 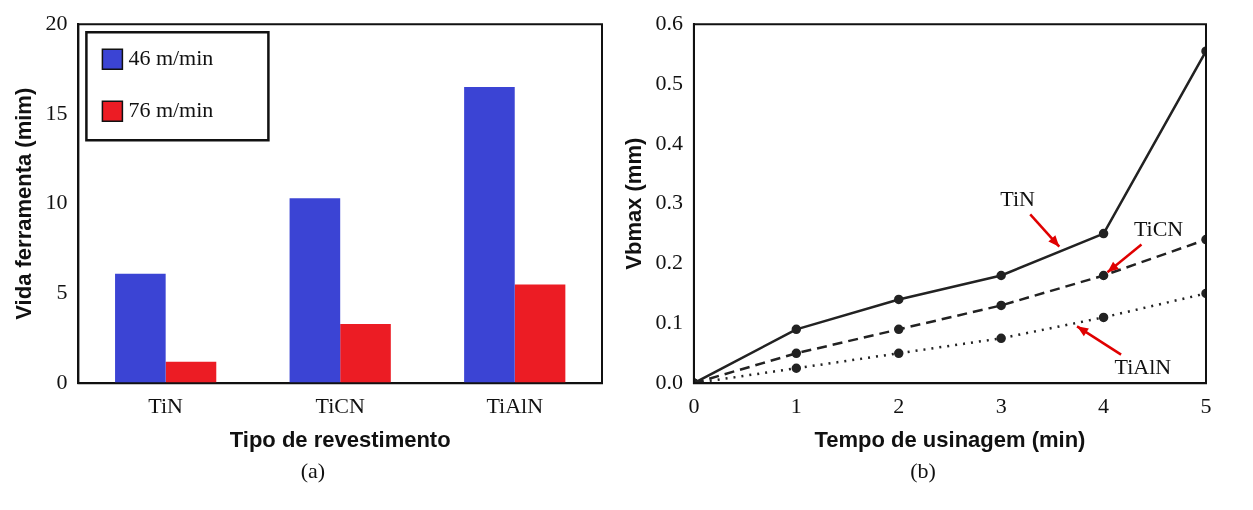 What do you see at coordinates (669, 142) in the screenshot?
I see `y-tick-label: 0.4` at bounding box center [669, 142].